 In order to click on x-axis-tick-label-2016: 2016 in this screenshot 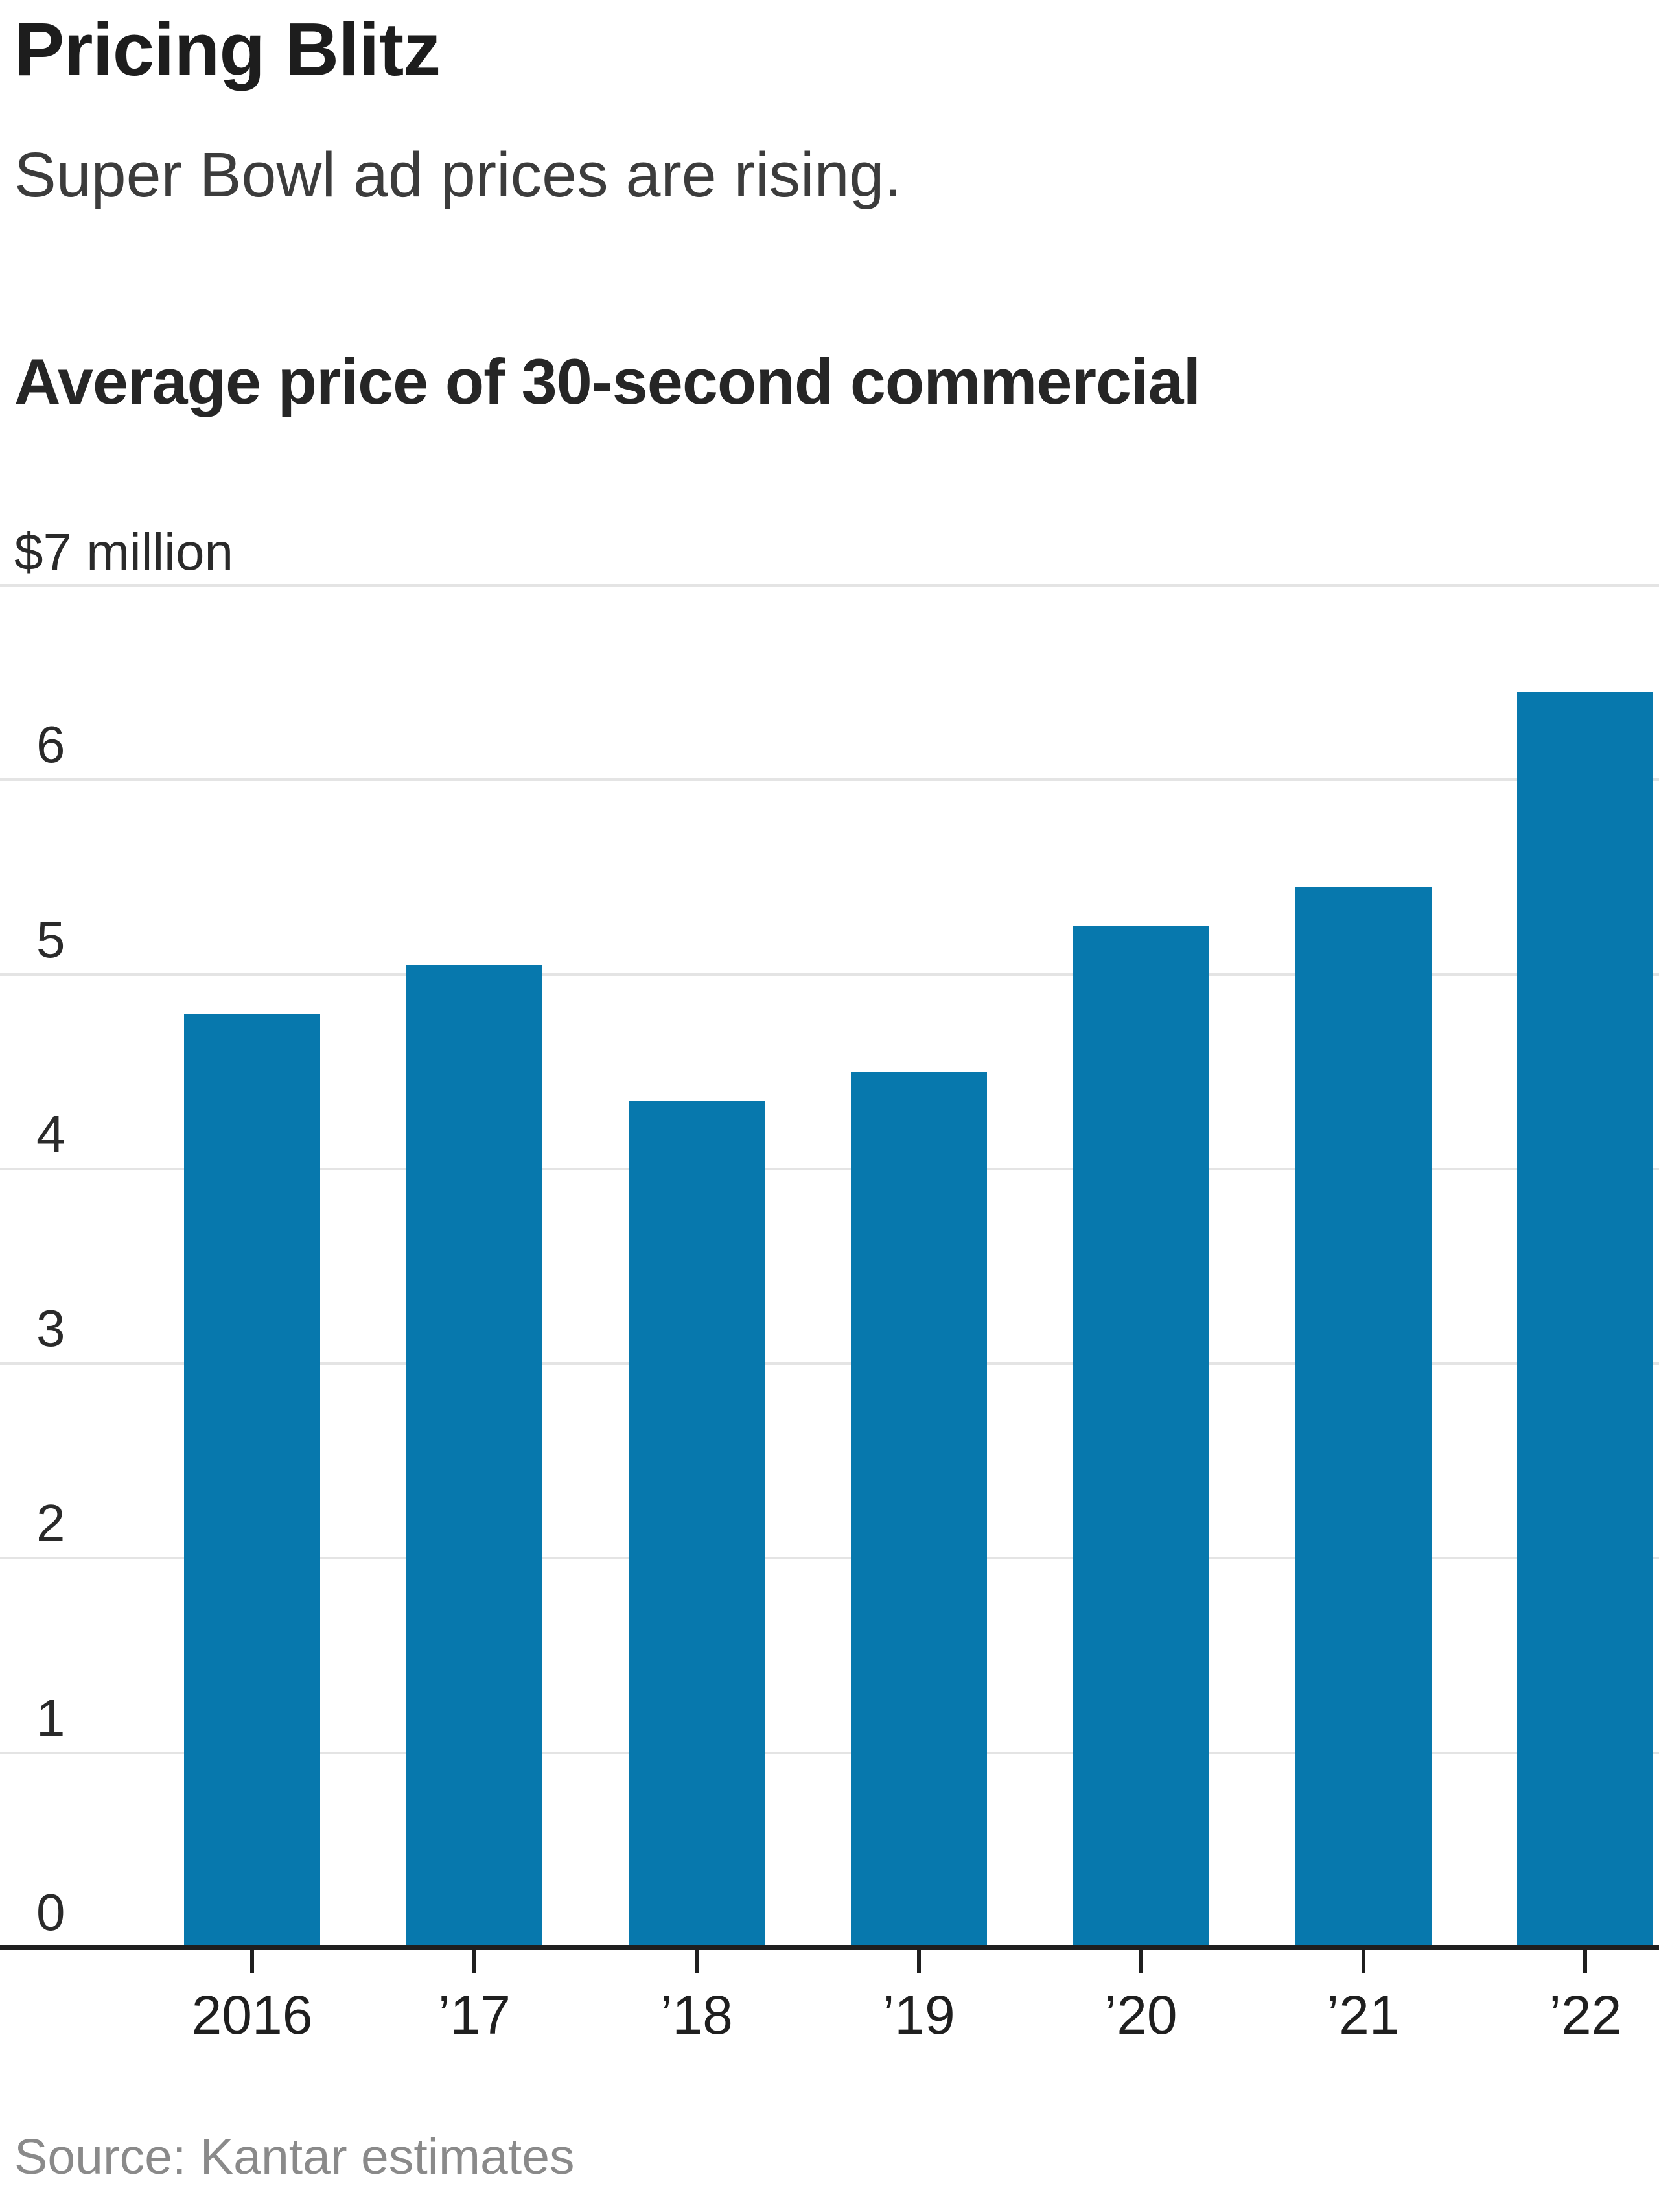, I will do `click(252, 2015)`.